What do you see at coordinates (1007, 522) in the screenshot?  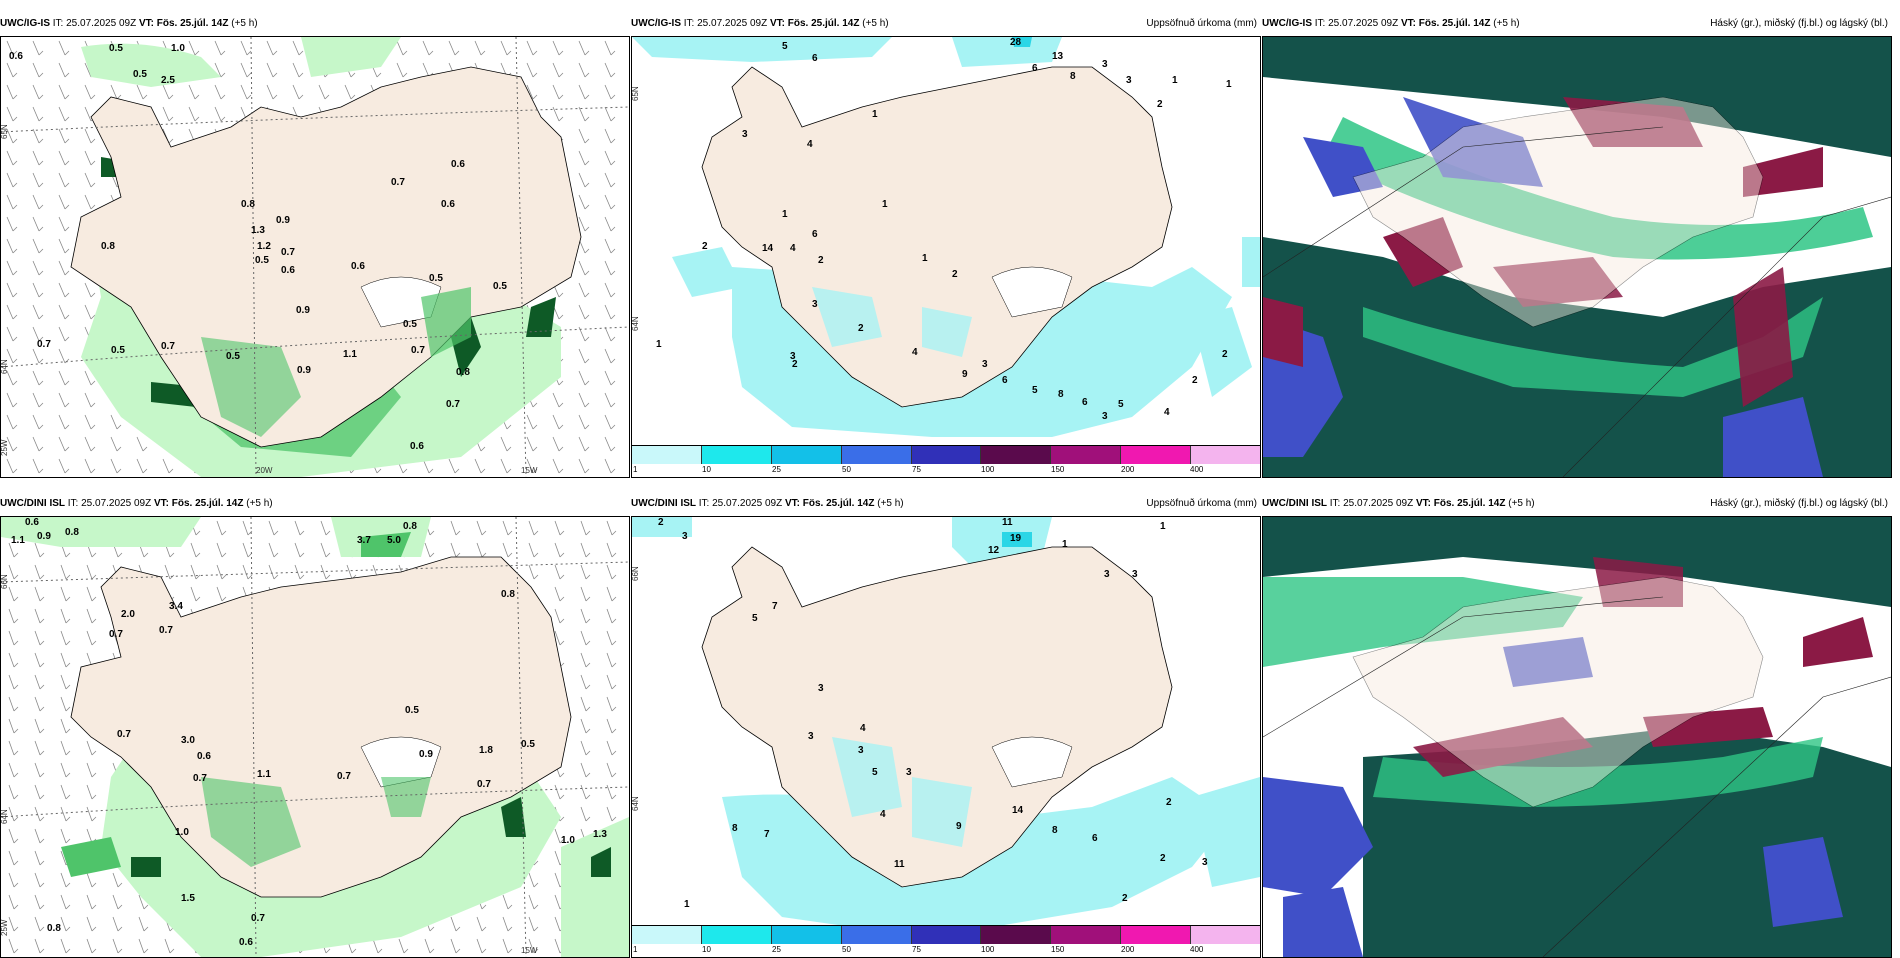 I see `value-label: 11` at bounding box center [1007, 522].